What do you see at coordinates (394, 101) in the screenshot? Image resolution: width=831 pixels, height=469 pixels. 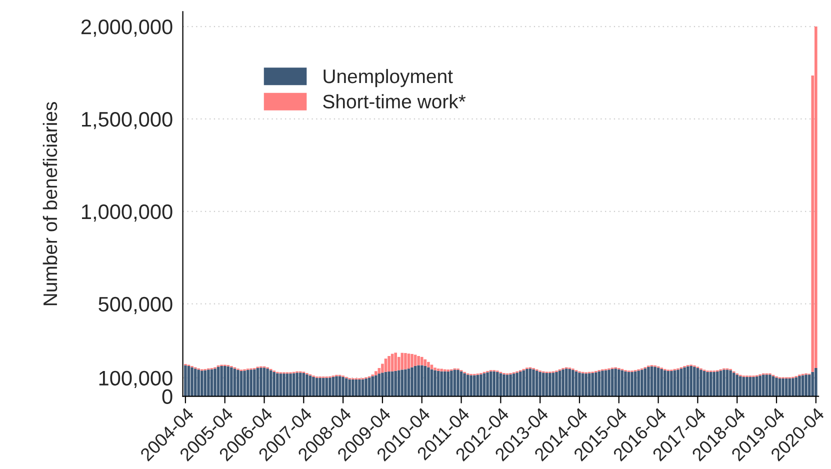 I see `legend-label: Short-time work*` at bounding box center [394, 101].